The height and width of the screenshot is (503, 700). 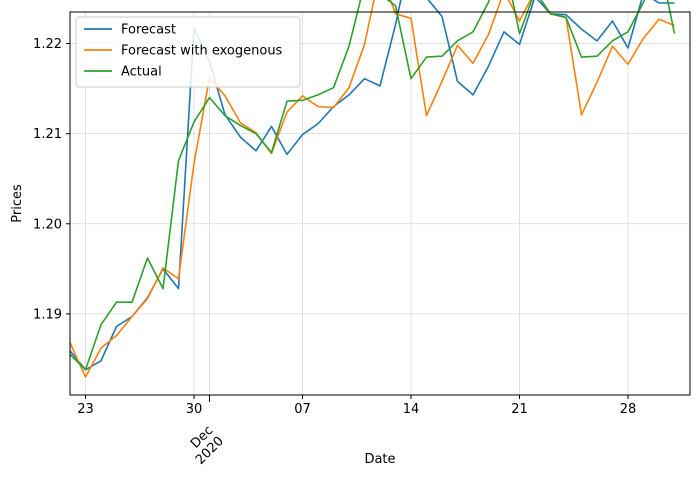 I want to click on y-tick-label: 1.22, so click(x=47, y=44).